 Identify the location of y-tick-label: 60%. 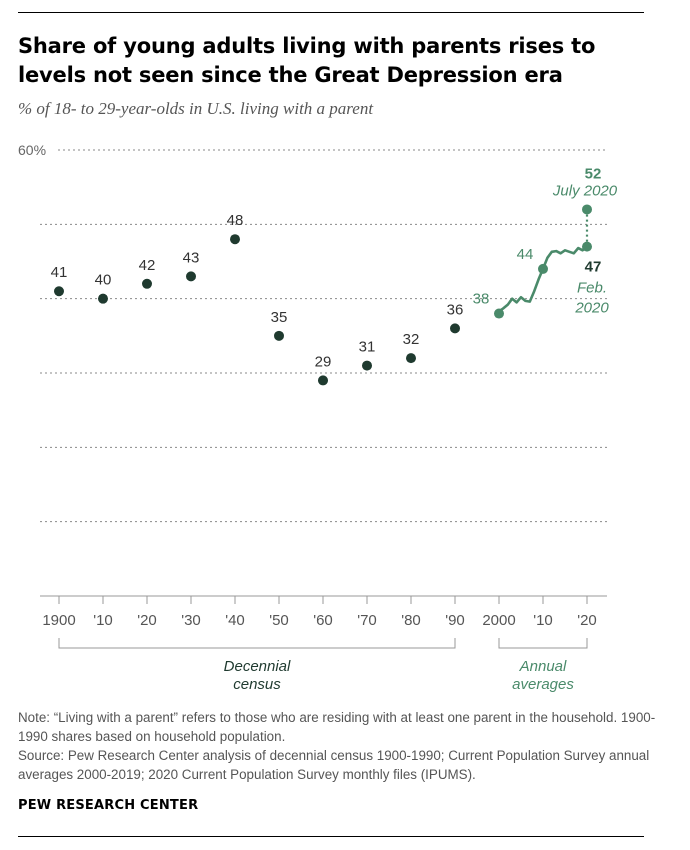
(32, 150).